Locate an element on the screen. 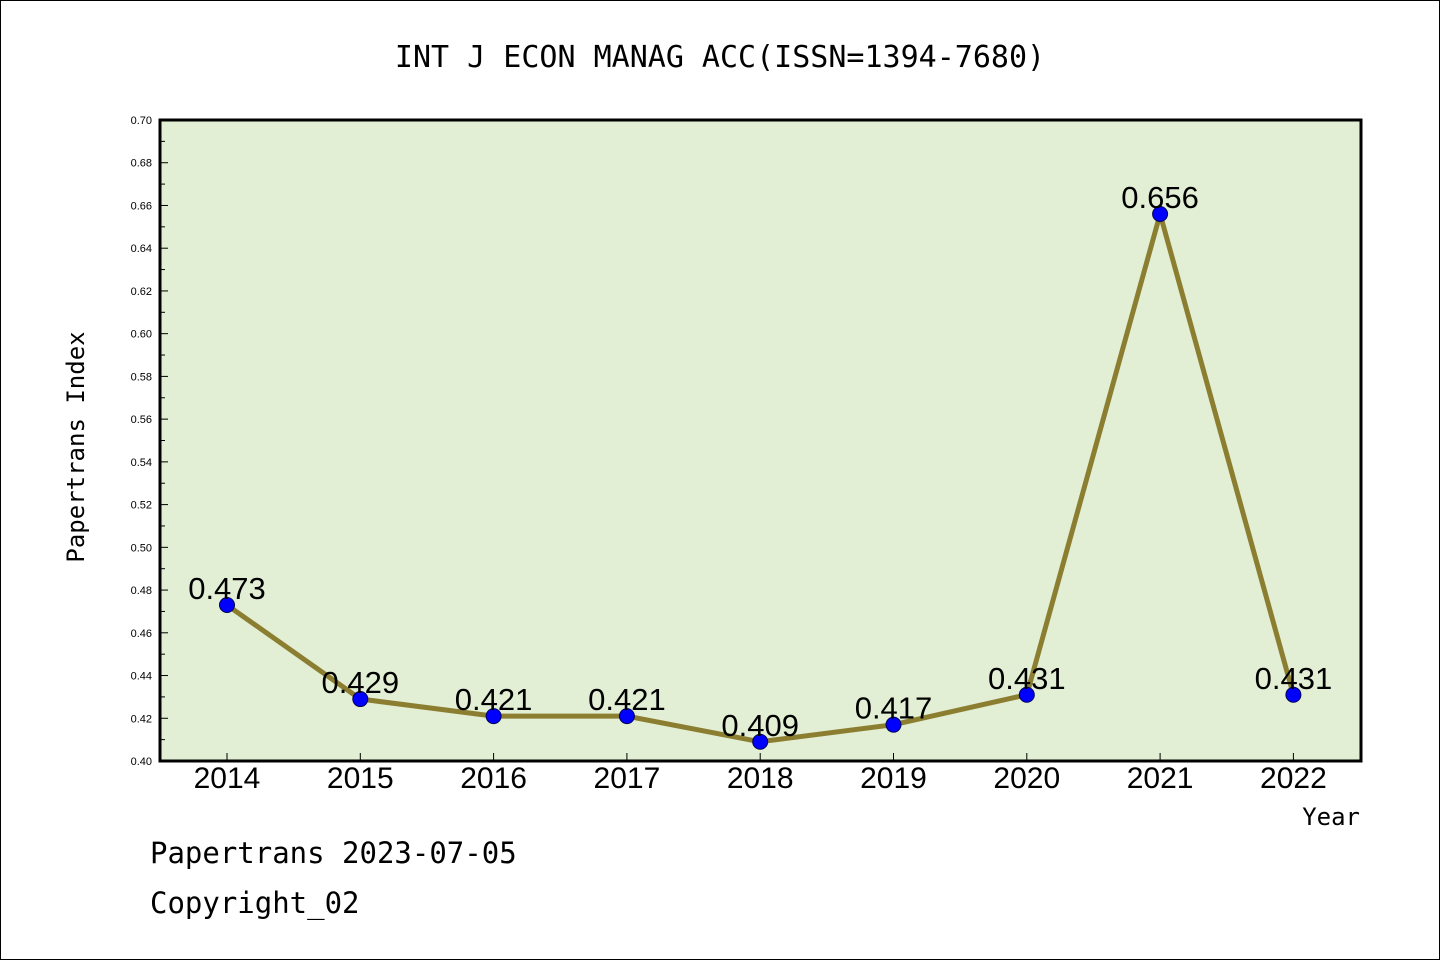  y-tick-label: 0.56 is located at coordinates (141, 420).